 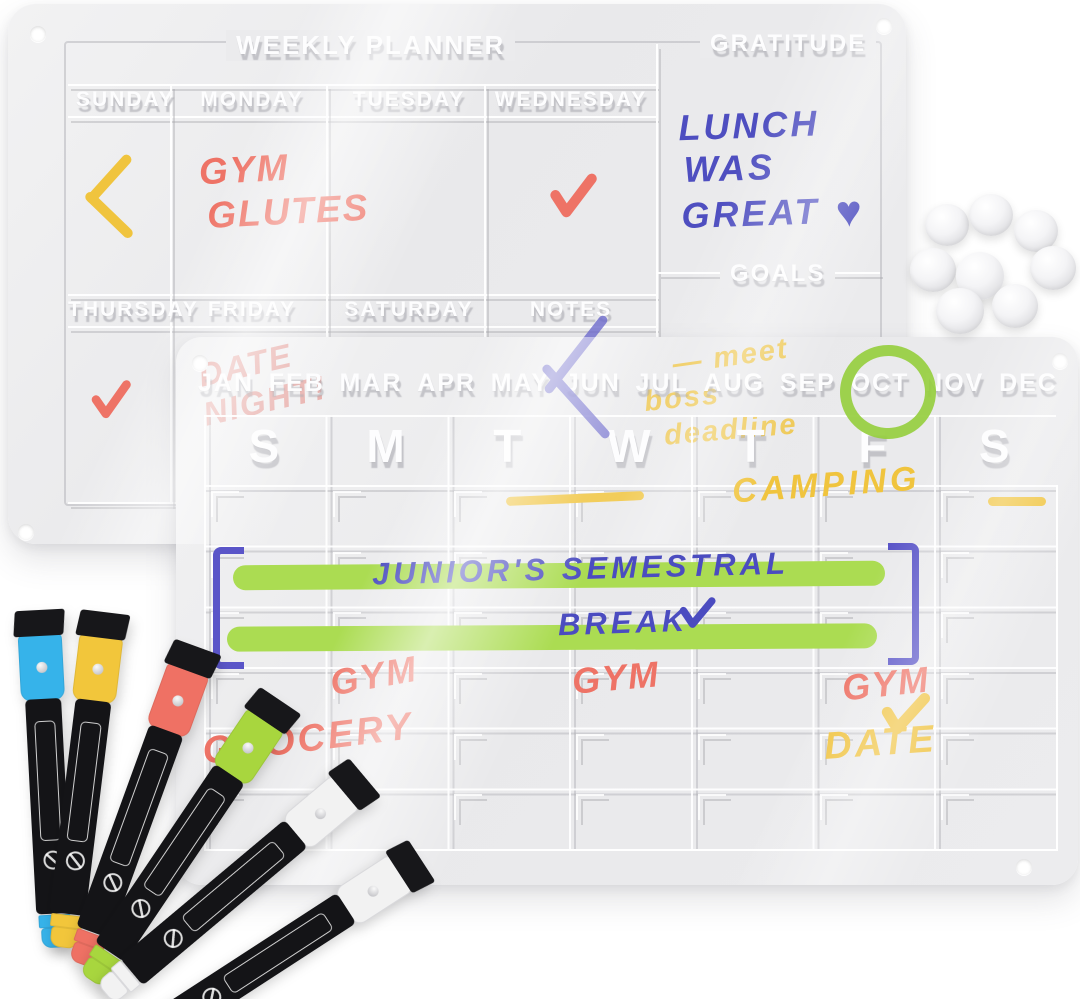 What do you see at coordinates (133, 309) in the screenshot?
I see `day-header: THURSDAY` at bounding box center [133, 309].